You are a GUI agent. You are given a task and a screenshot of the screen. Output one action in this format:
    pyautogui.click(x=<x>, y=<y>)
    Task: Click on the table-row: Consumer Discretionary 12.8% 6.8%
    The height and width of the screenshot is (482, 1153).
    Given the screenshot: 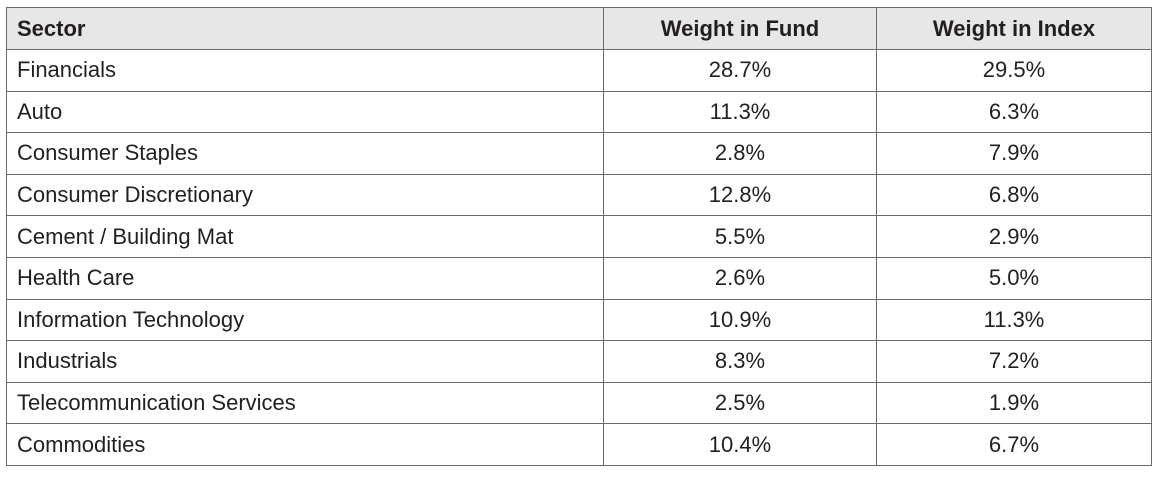 What is the action you would take?
    pyautogui.click(x=579, y=195)
    